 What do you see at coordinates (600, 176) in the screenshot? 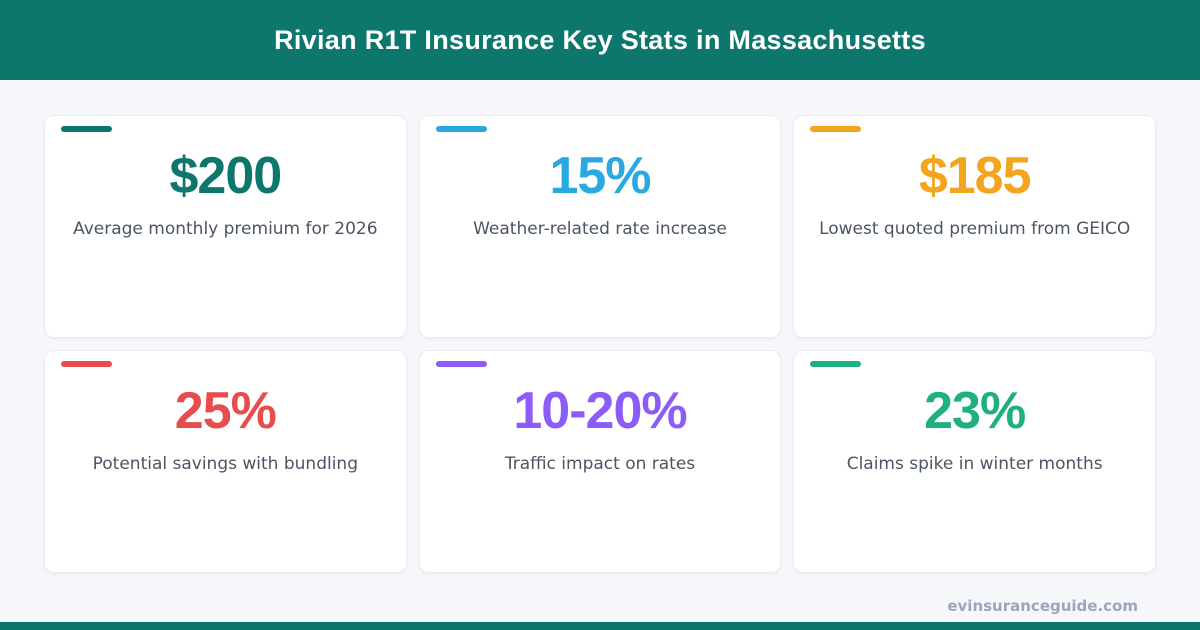
I see `stat-value: 15%` at bounding box center [600, 176].